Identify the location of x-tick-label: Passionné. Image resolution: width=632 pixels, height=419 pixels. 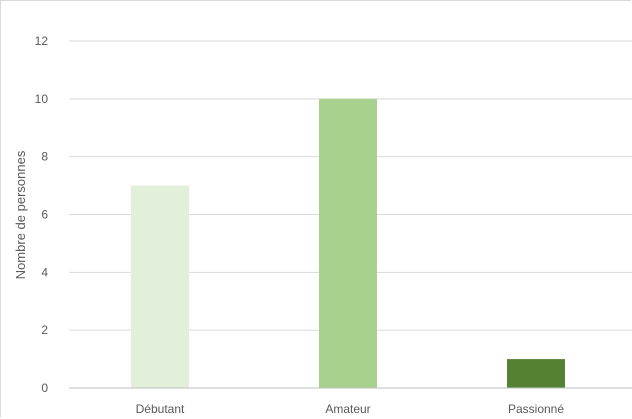
(536, 409).